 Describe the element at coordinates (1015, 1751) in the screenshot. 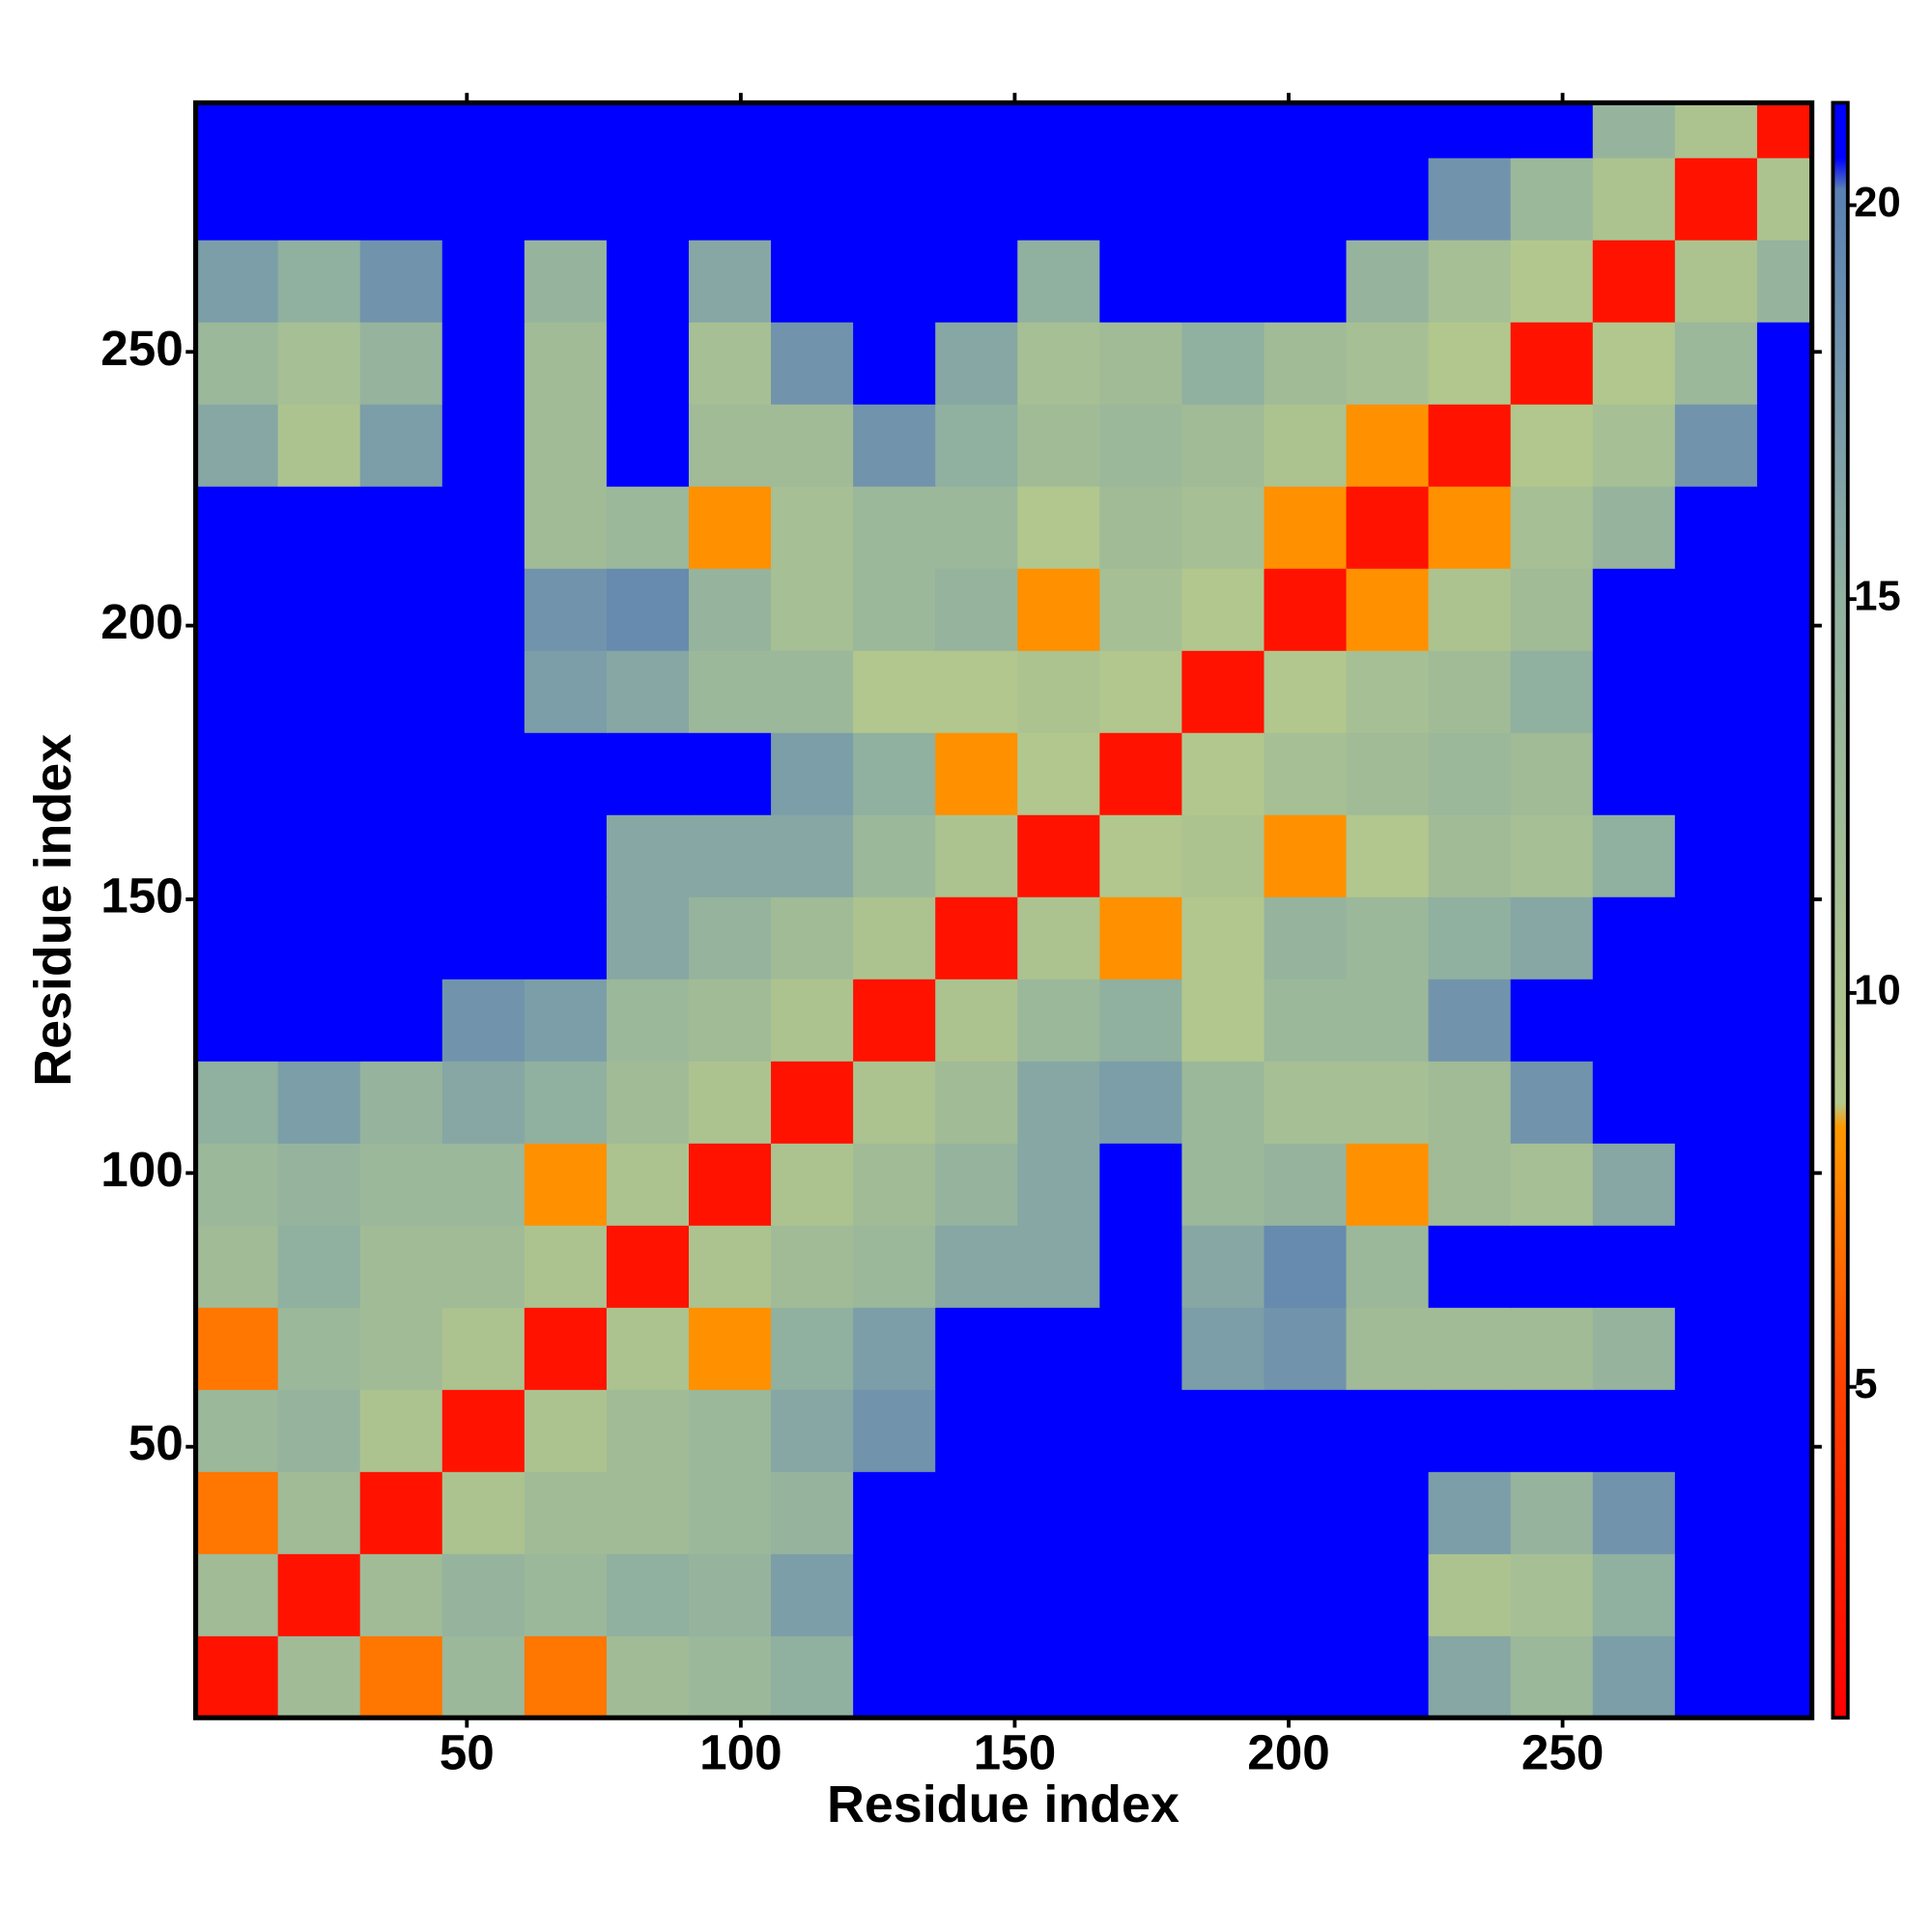

I see `x-tick-label: 150` at that location.